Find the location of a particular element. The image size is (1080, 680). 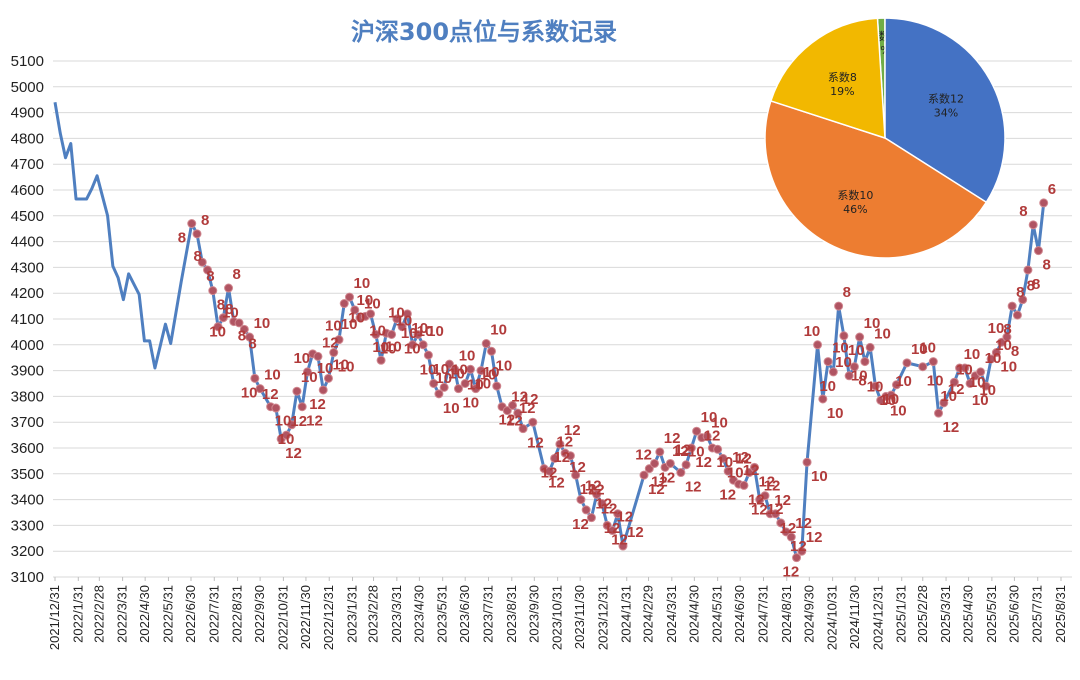

x-tick-label: 2024/1/31 is located at coordinates (626, 614).